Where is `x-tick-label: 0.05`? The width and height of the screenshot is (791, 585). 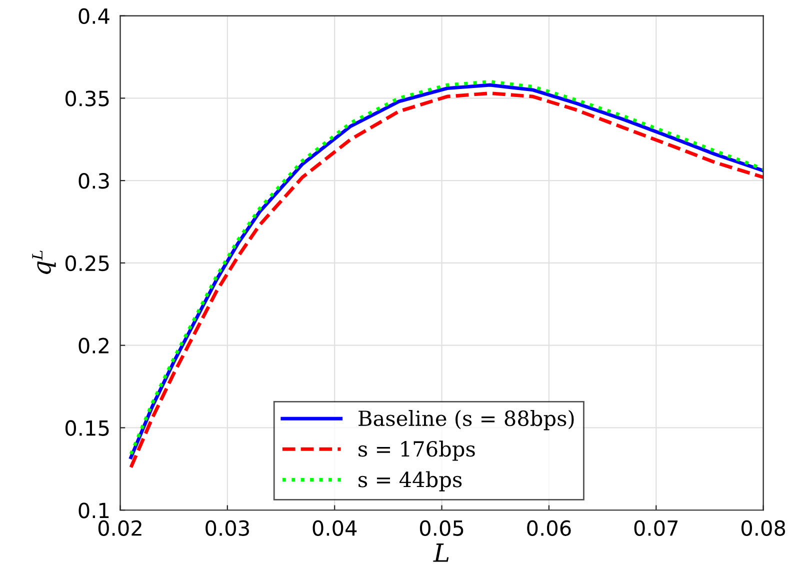 x-tick-label: 0.05 is located at coordinates (442, 528).